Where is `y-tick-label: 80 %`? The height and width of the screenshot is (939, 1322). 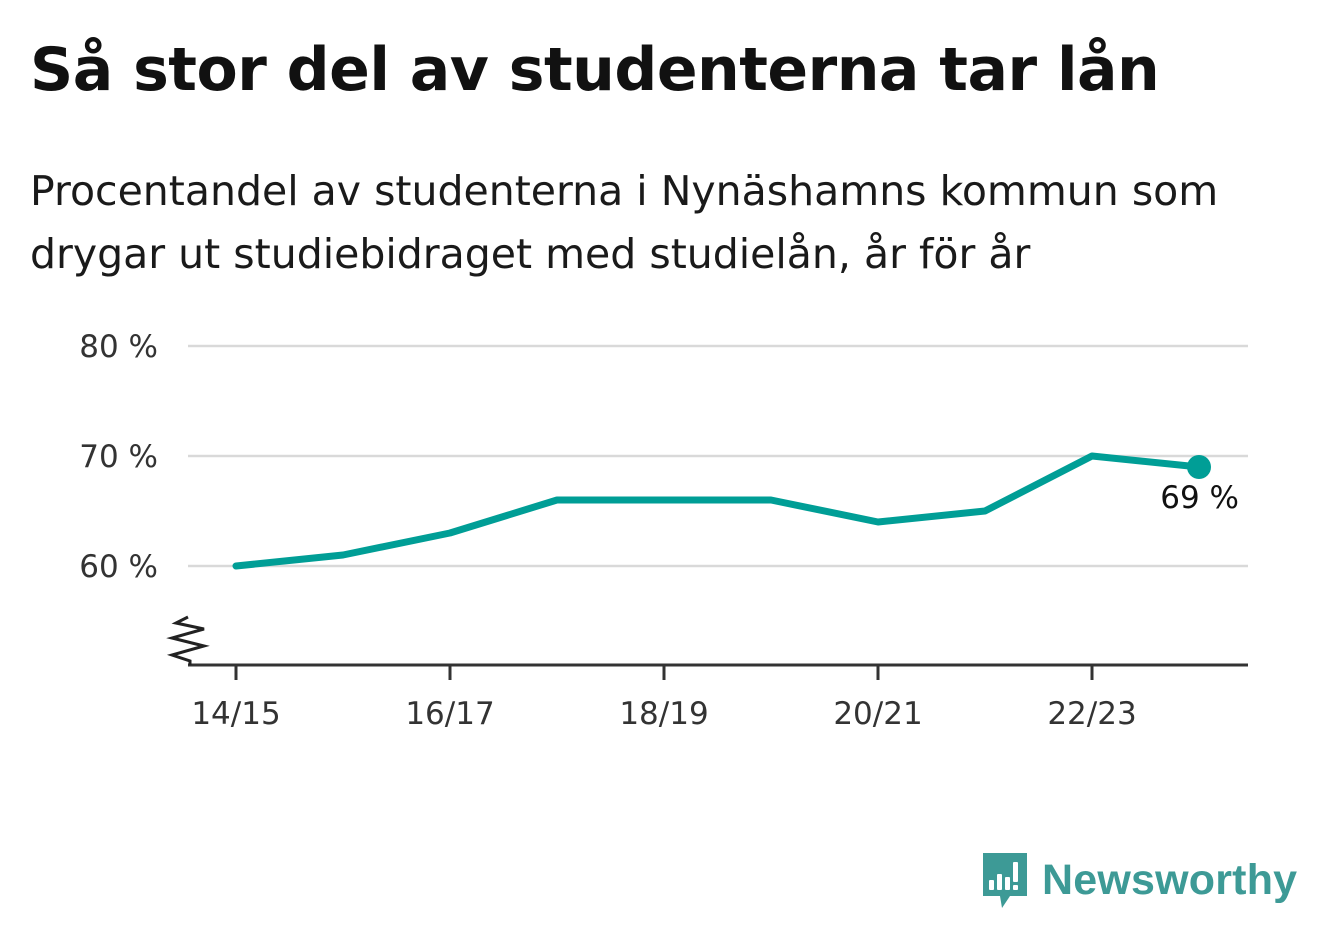 y-tick-label: 80 % is located at coordinates (118, 347).